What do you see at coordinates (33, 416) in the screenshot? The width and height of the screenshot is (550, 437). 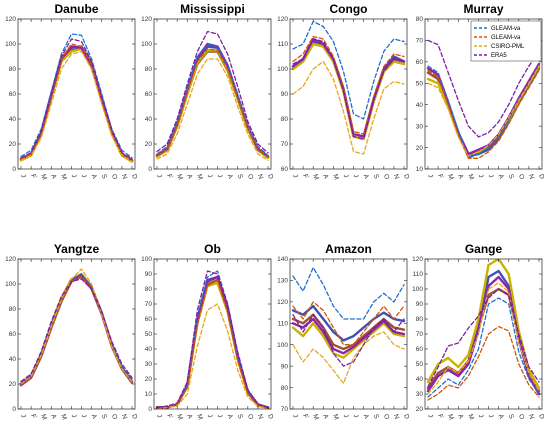 I see `x-tick-label-yangtze: F` at bounding box center [33, 416].